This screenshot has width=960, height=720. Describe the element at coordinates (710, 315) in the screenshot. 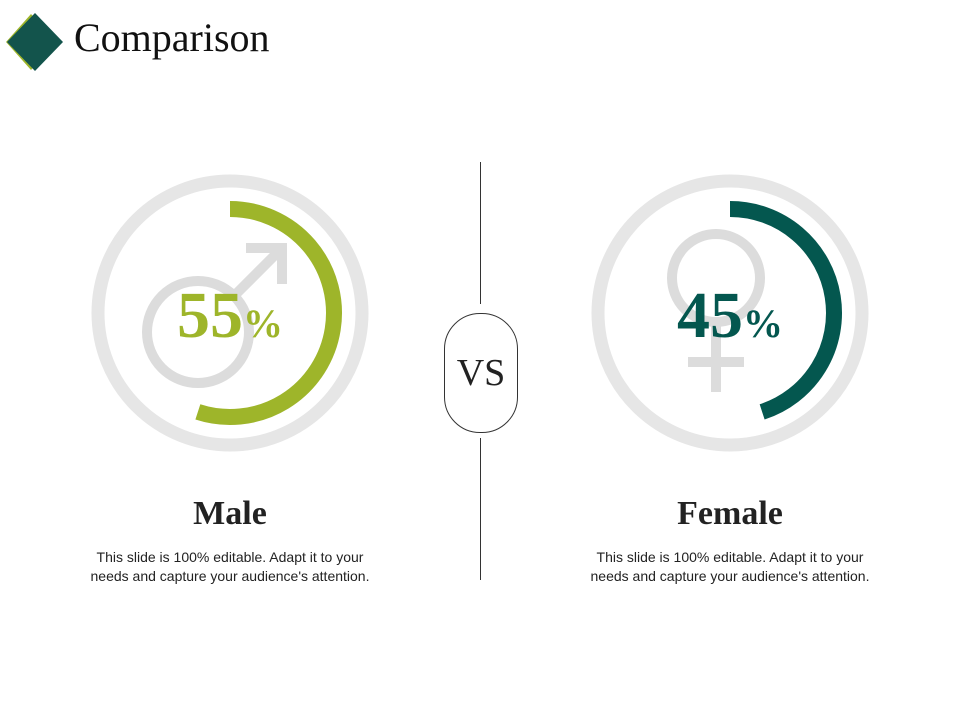

I see `female-percent-number: 45` at that location.